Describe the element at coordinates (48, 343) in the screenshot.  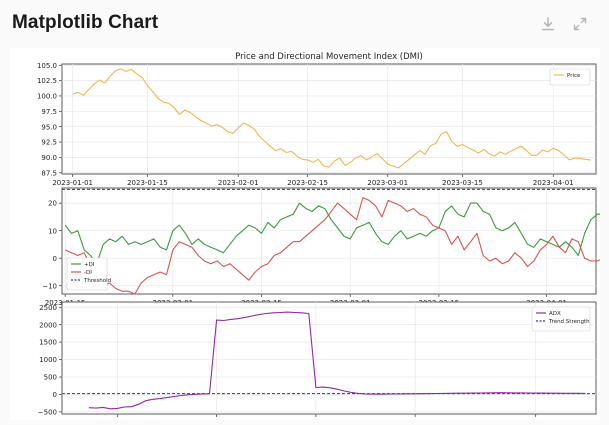
I see `y-tick-label: 1500` at that location.